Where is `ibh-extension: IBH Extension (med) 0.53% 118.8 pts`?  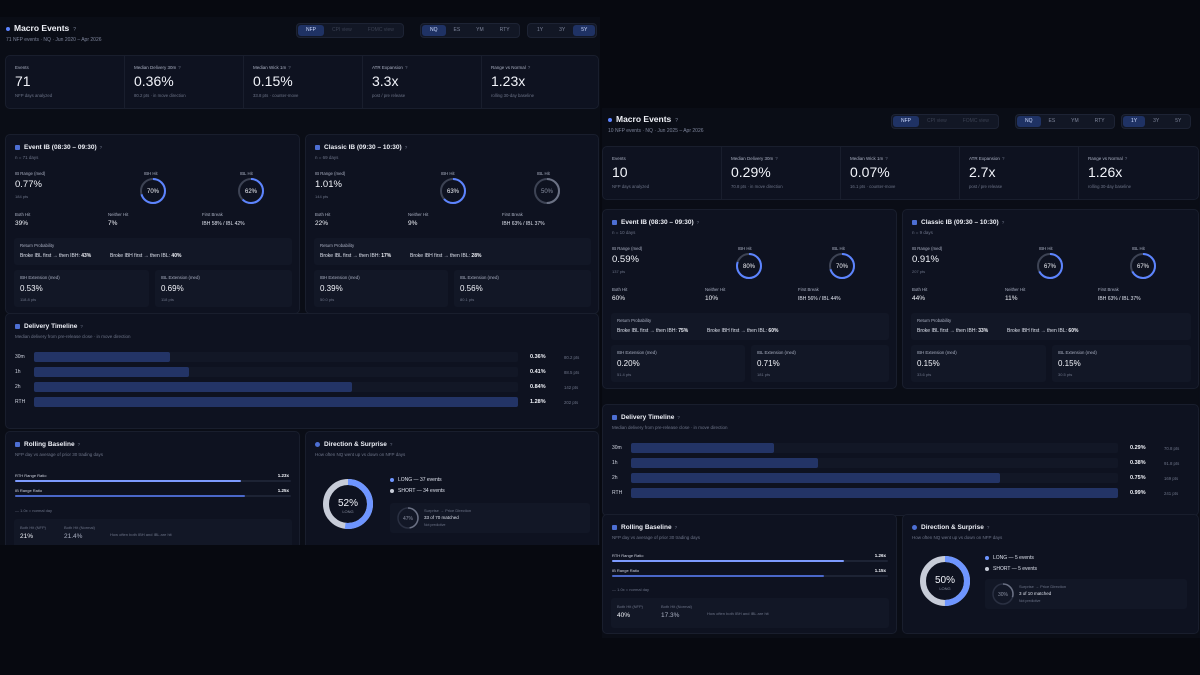 ibh-extension: IBH Extension (med) 0.53% 118.8 pts is located at coordinates (81, 288).